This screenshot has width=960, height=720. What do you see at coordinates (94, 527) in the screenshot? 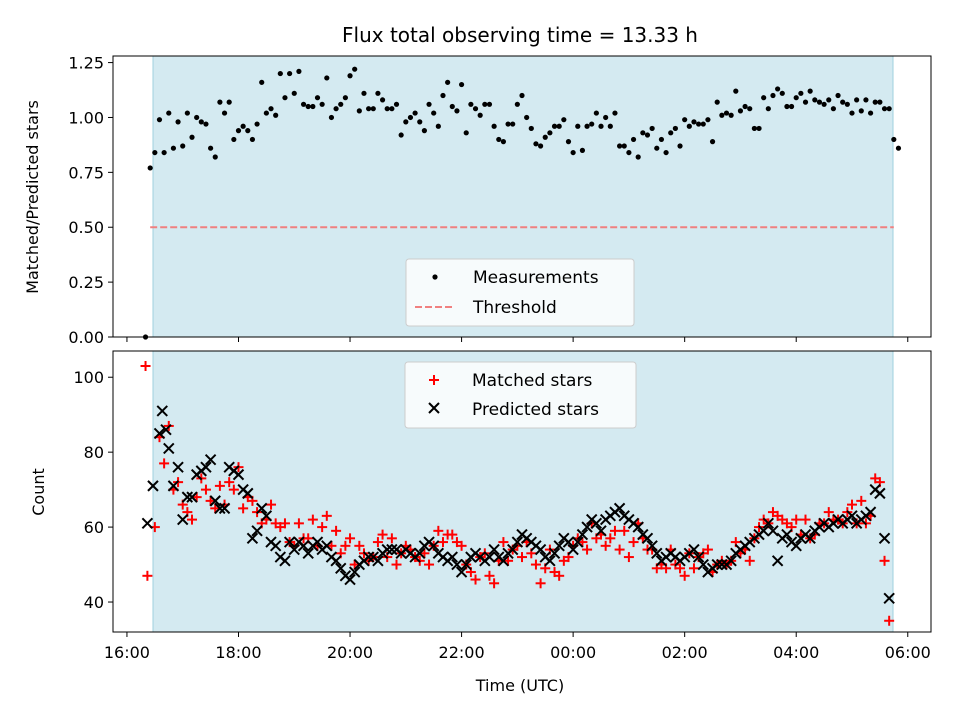
I see `bottom-y-tick-label: 60` at bounding box center [94, 527].